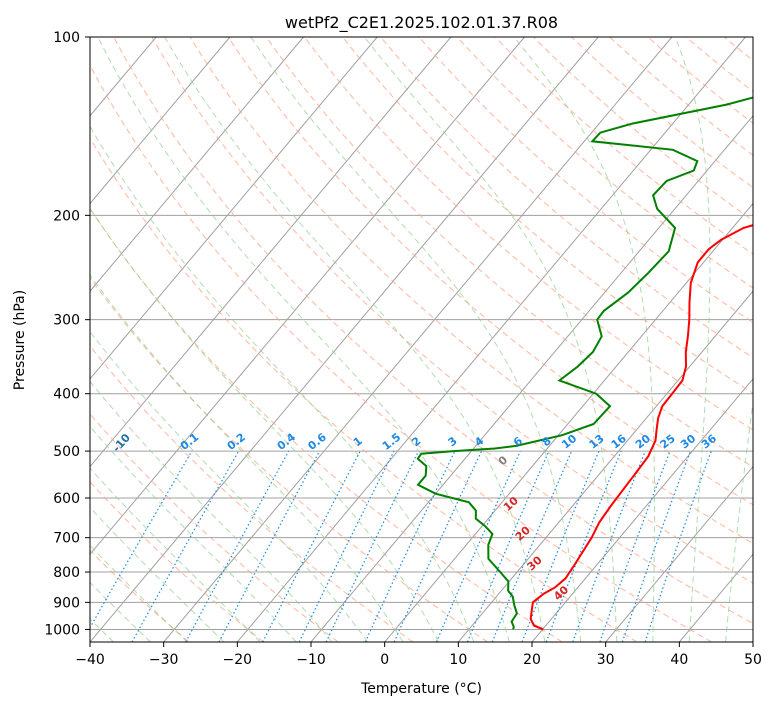 This screenshot has width=775, height=708. I want to click on x-tick-label: −20, so click(238, 660).